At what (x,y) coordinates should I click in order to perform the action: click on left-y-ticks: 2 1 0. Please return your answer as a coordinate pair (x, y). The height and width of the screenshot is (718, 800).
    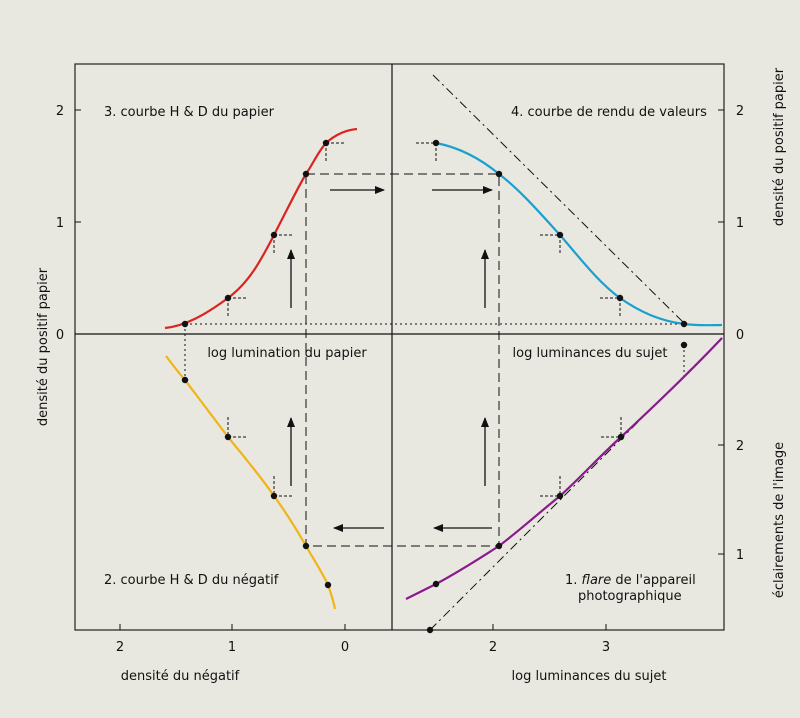
    Looking at the image, I should click on (68, 223).